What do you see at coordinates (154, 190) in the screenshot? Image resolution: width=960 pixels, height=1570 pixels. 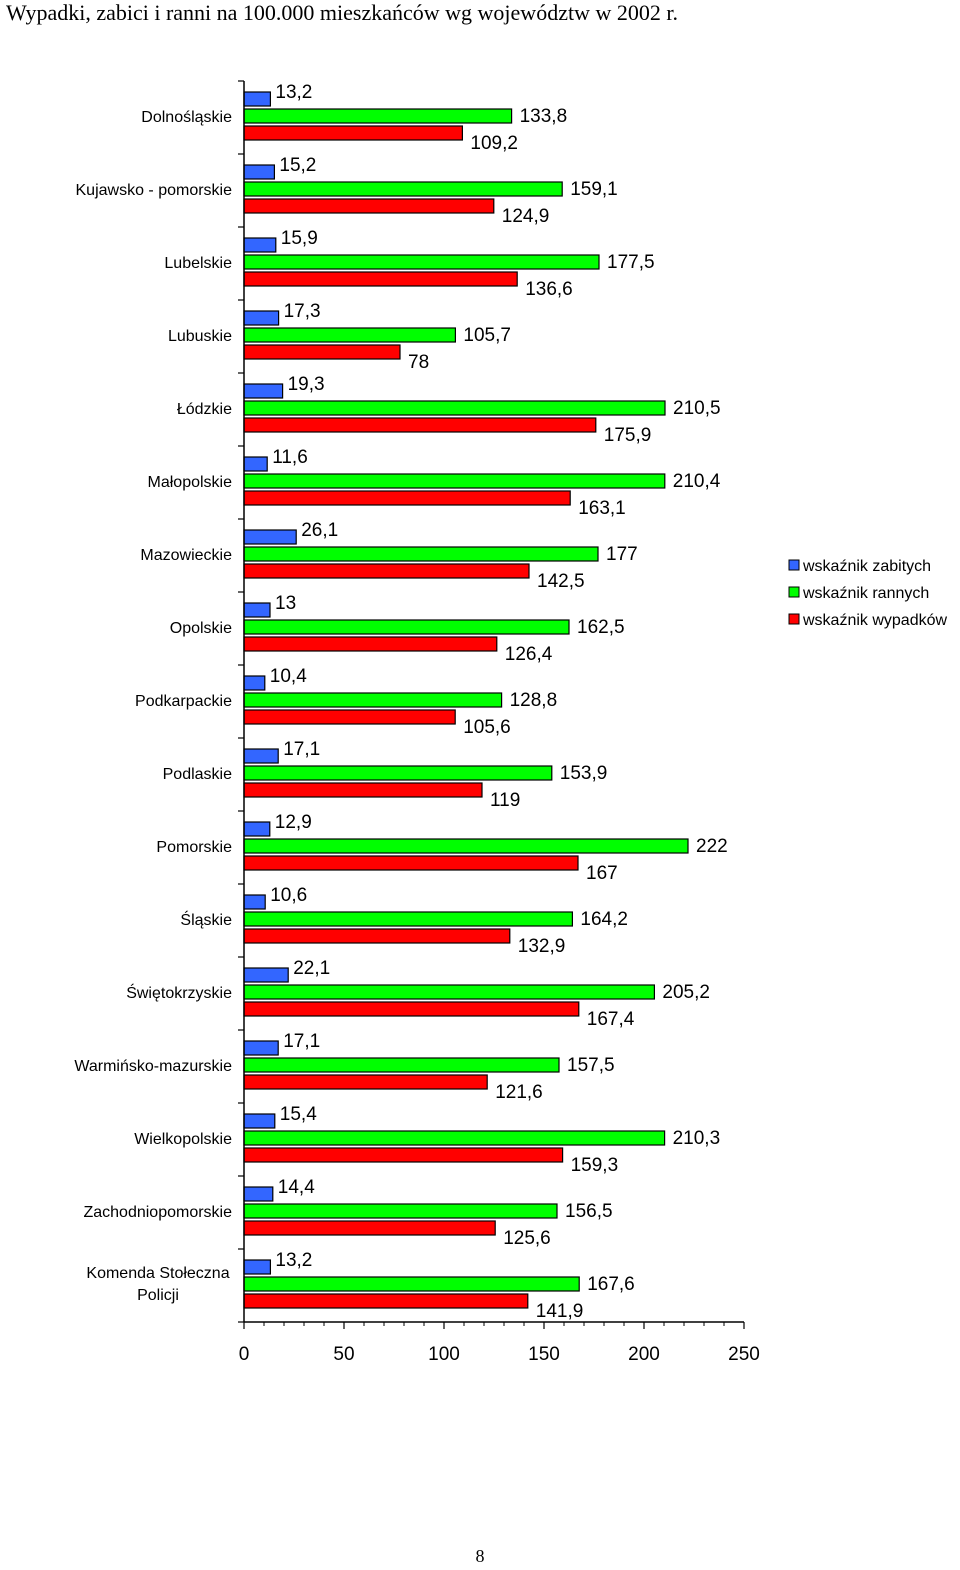 I see `category-label-2: Kujawsko - pomorskie` at bounding box center [154, 190].